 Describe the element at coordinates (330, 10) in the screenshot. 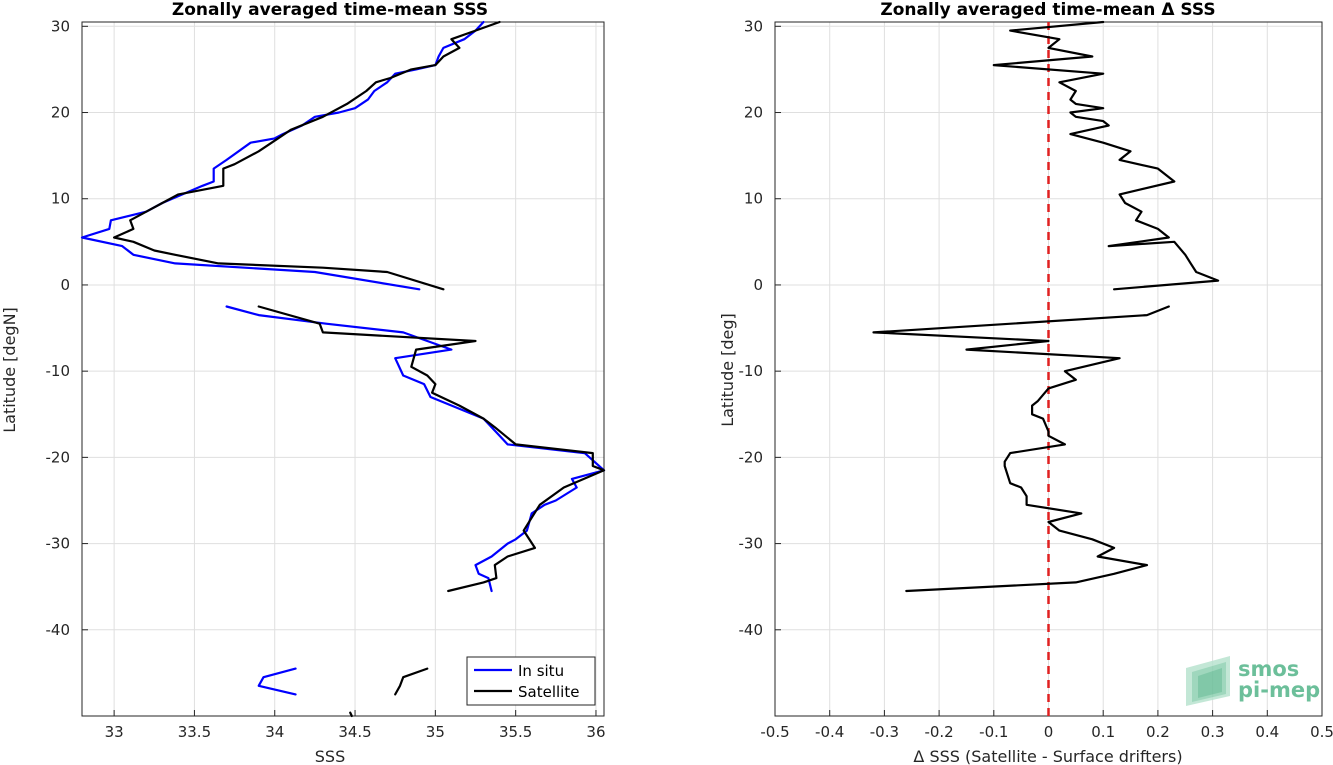

I see `left-chart-title: Zonally averaged time-mean SSS` at that location.